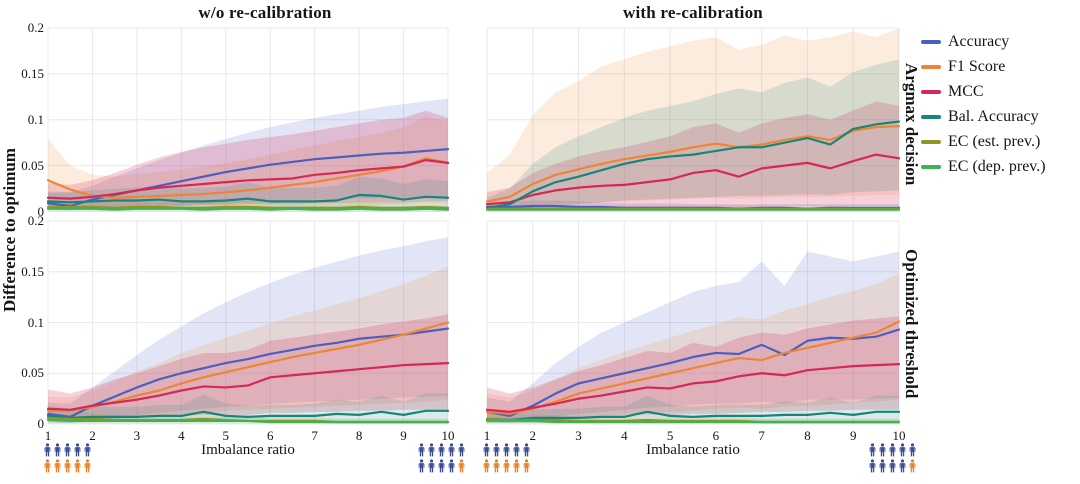  I want to click on legend-label-f1: F1 Score, so click(977, 66).